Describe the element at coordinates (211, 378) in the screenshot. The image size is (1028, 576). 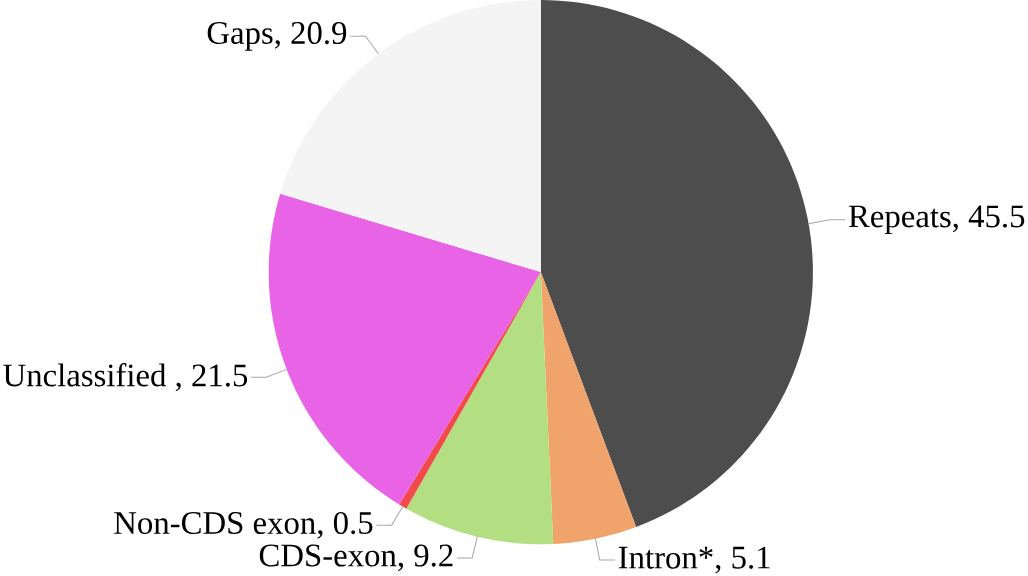
I see `data-label: , 21.5` at that location.